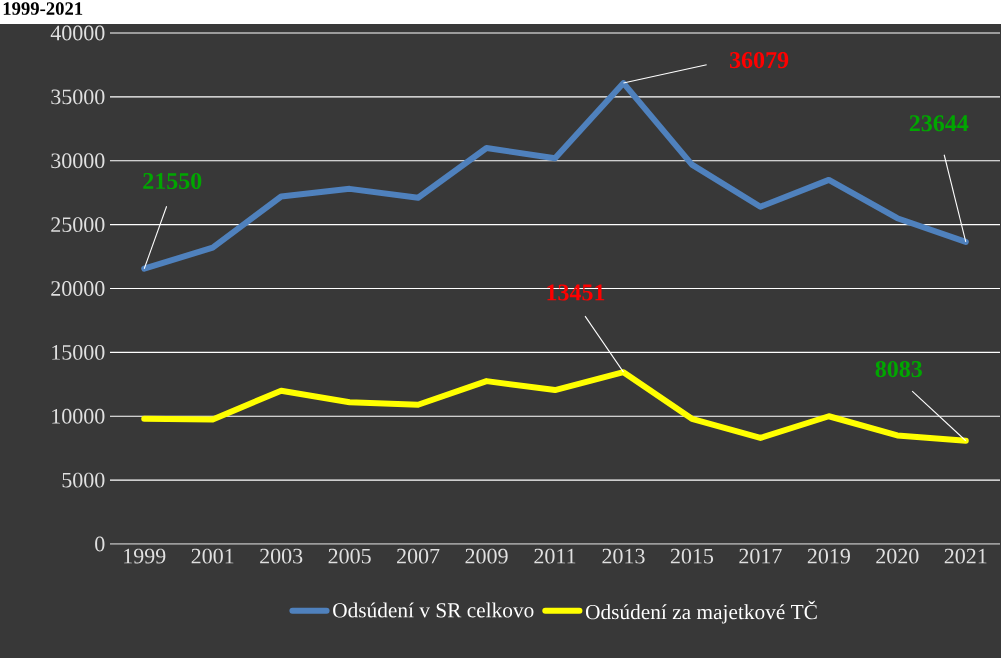  I want to click on y-tick-label: 25000, so click(78, 225).